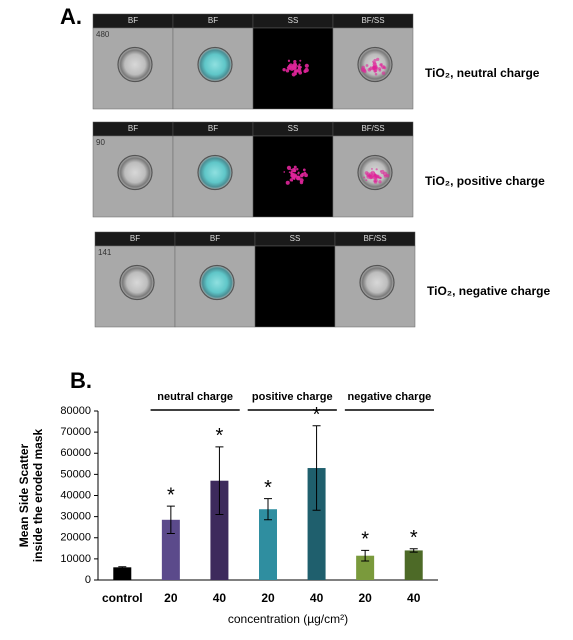 Image resolution: width=573 pixels, height=640 pixels. I want to click on strip-caption: TiO₂, negative charge, so click(488, 291).